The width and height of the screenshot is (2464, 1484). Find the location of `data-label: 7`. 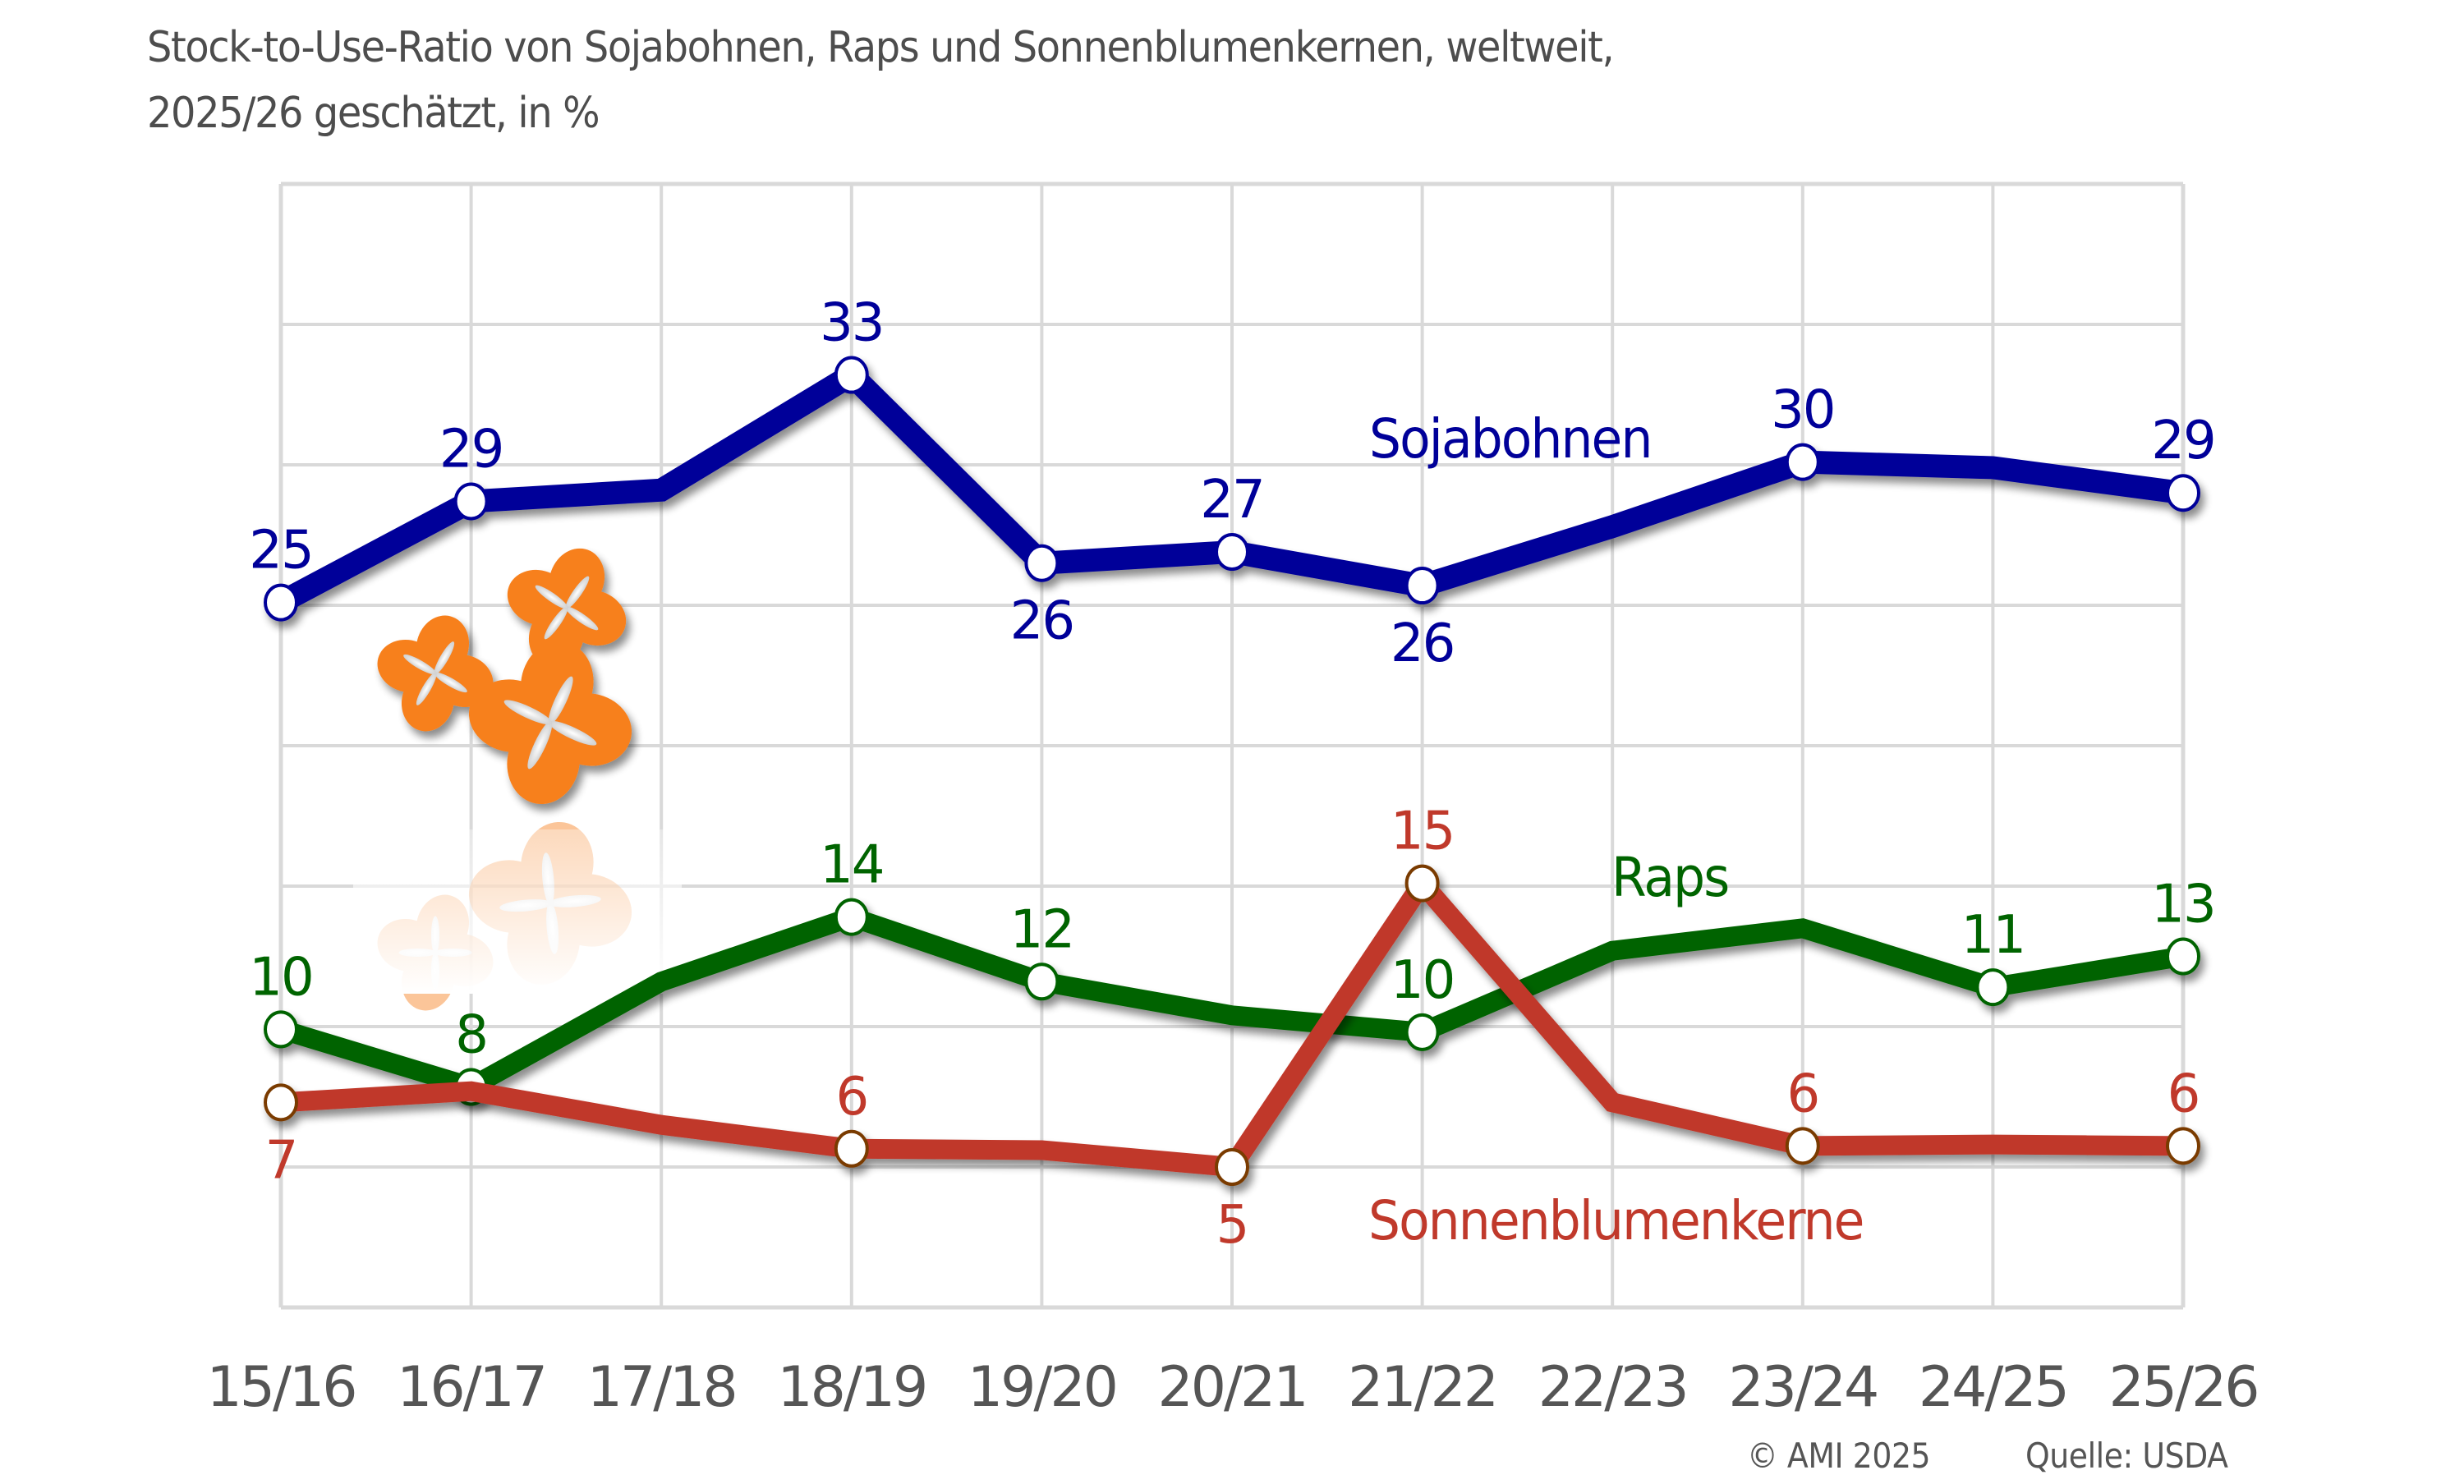

data-label: 7 is located at coordinates (281, 1161).